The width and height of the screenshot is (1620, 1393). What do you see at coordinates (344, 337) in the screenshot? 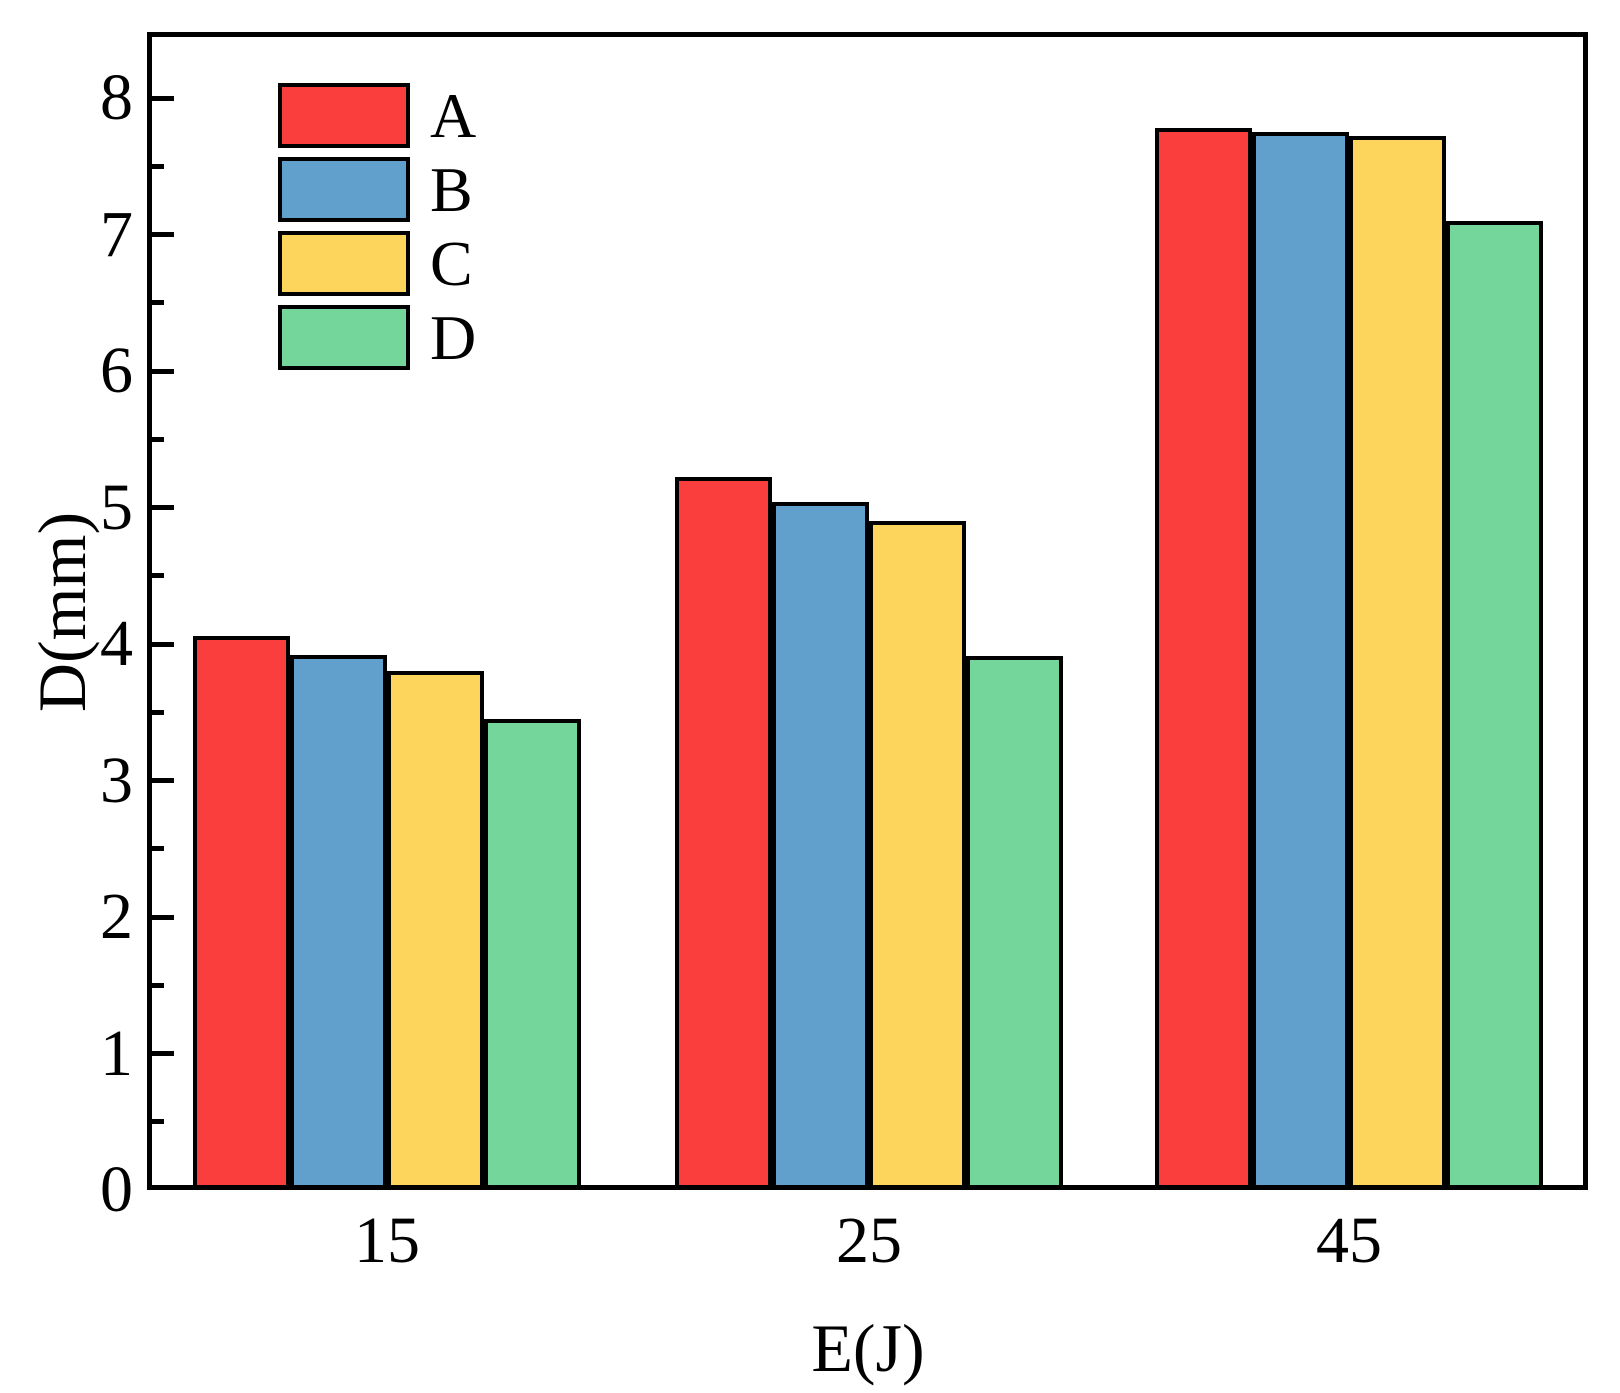
I see `legend-swatch-d` at bounding box center [344, 337].